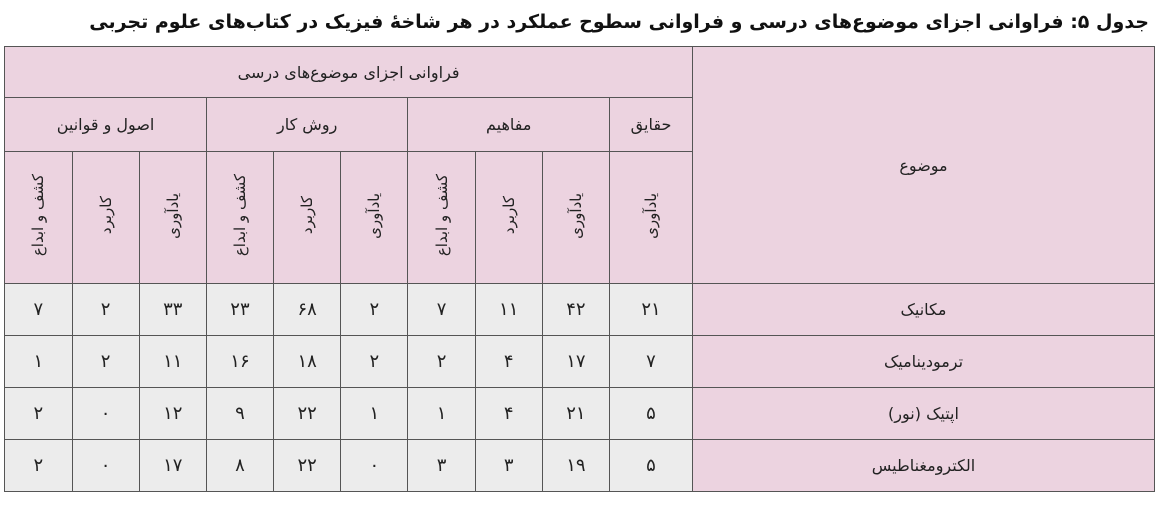 The image size is (1155, 508). I want to click on group-header: مفاهیم, so click(508, 124).